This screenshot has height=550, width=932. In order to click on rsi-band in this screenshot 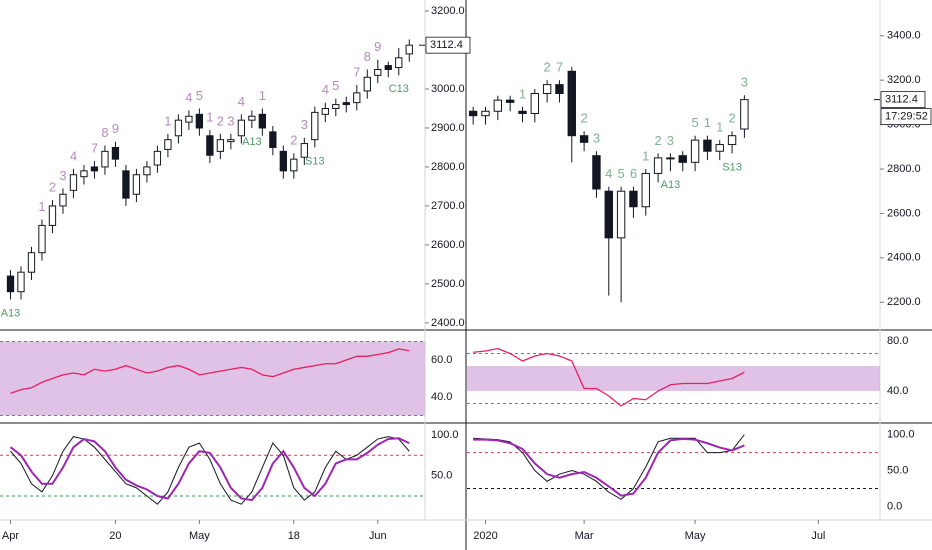, I will do `click(212, 378)`.